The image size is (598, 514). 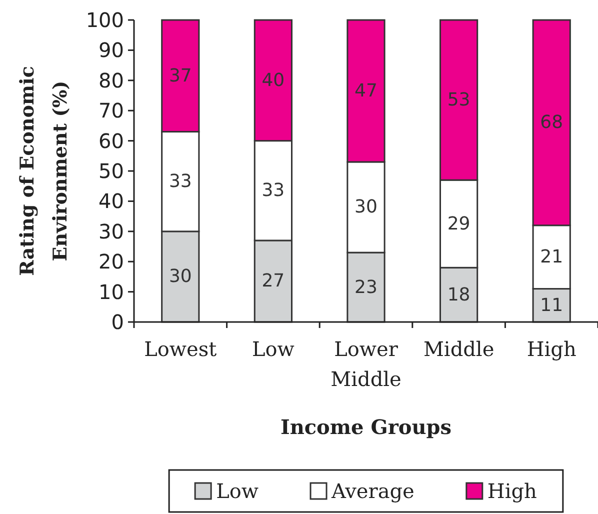 What do you see at coordinates (111, 110) in the screenshot?
I see `y-tick-label: 70` at bounding box center [111, 110].